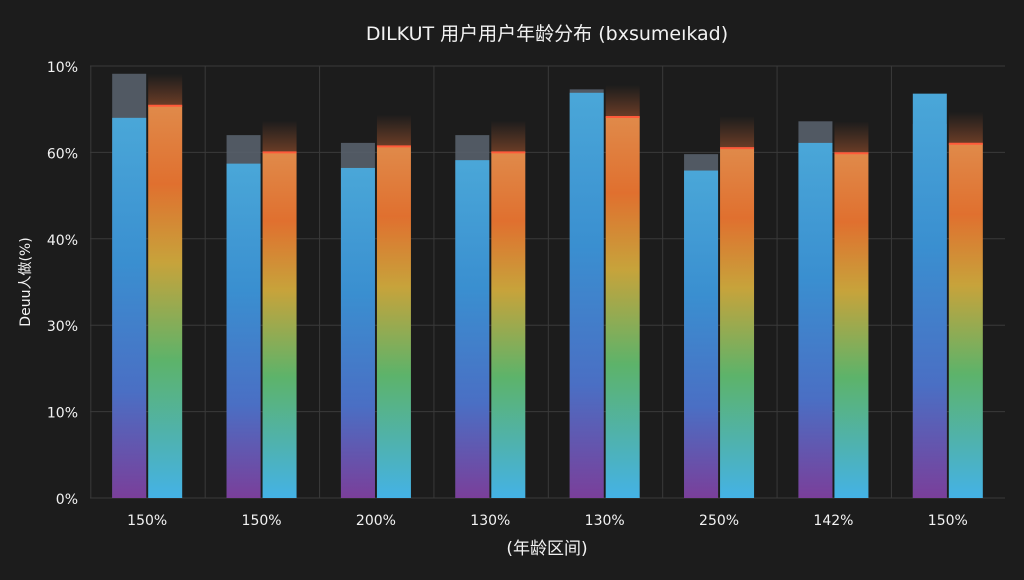  What do you see at coordinates (67, 500) in the screenshot?
I see `y-tick-label: 0%` at bounding box center [67, 500].